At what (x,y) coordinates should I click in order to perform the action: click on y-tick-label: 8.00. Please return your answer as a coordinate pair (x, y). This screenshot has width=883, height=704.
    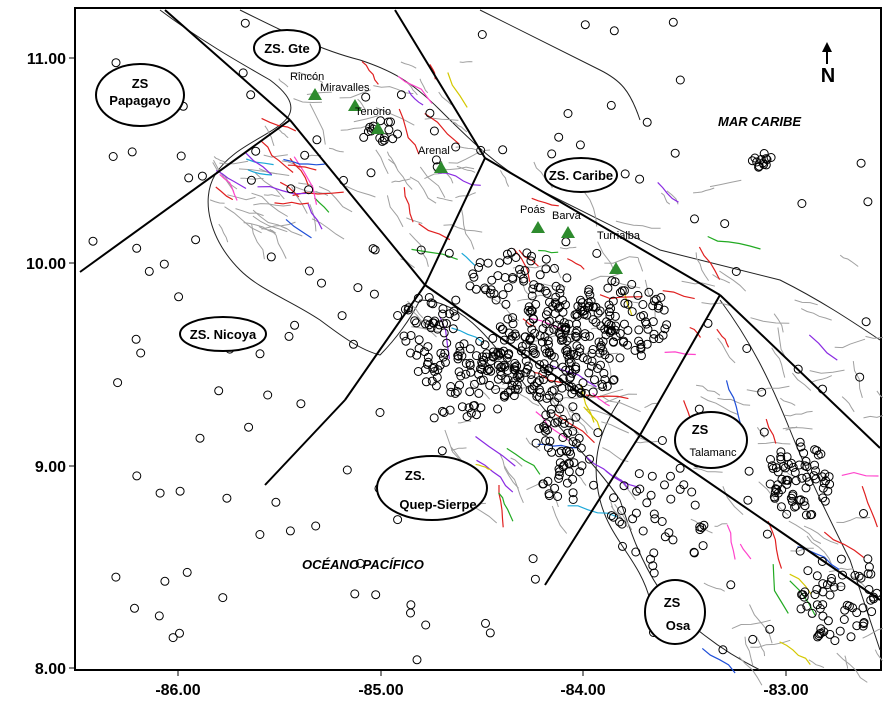
    Looking at the image, I should click on (50, 669).